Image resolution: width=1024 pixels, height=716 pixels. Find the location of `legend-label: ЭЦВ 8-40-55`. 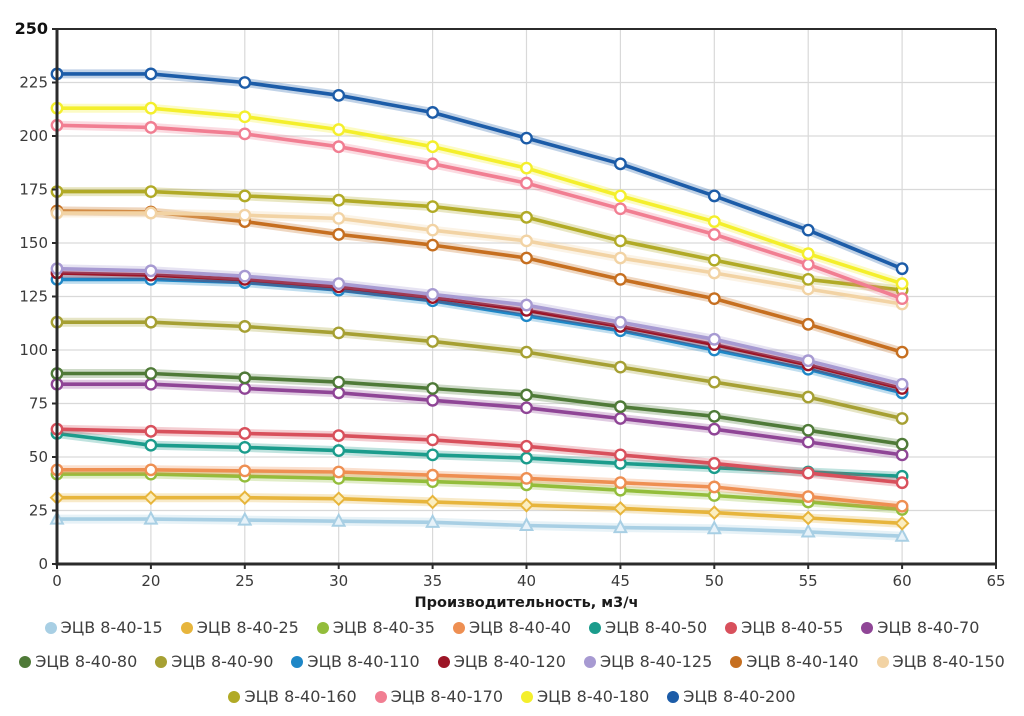

legend-label: ЭЦВ 8-40-55 is located at coordinates (792, 627).